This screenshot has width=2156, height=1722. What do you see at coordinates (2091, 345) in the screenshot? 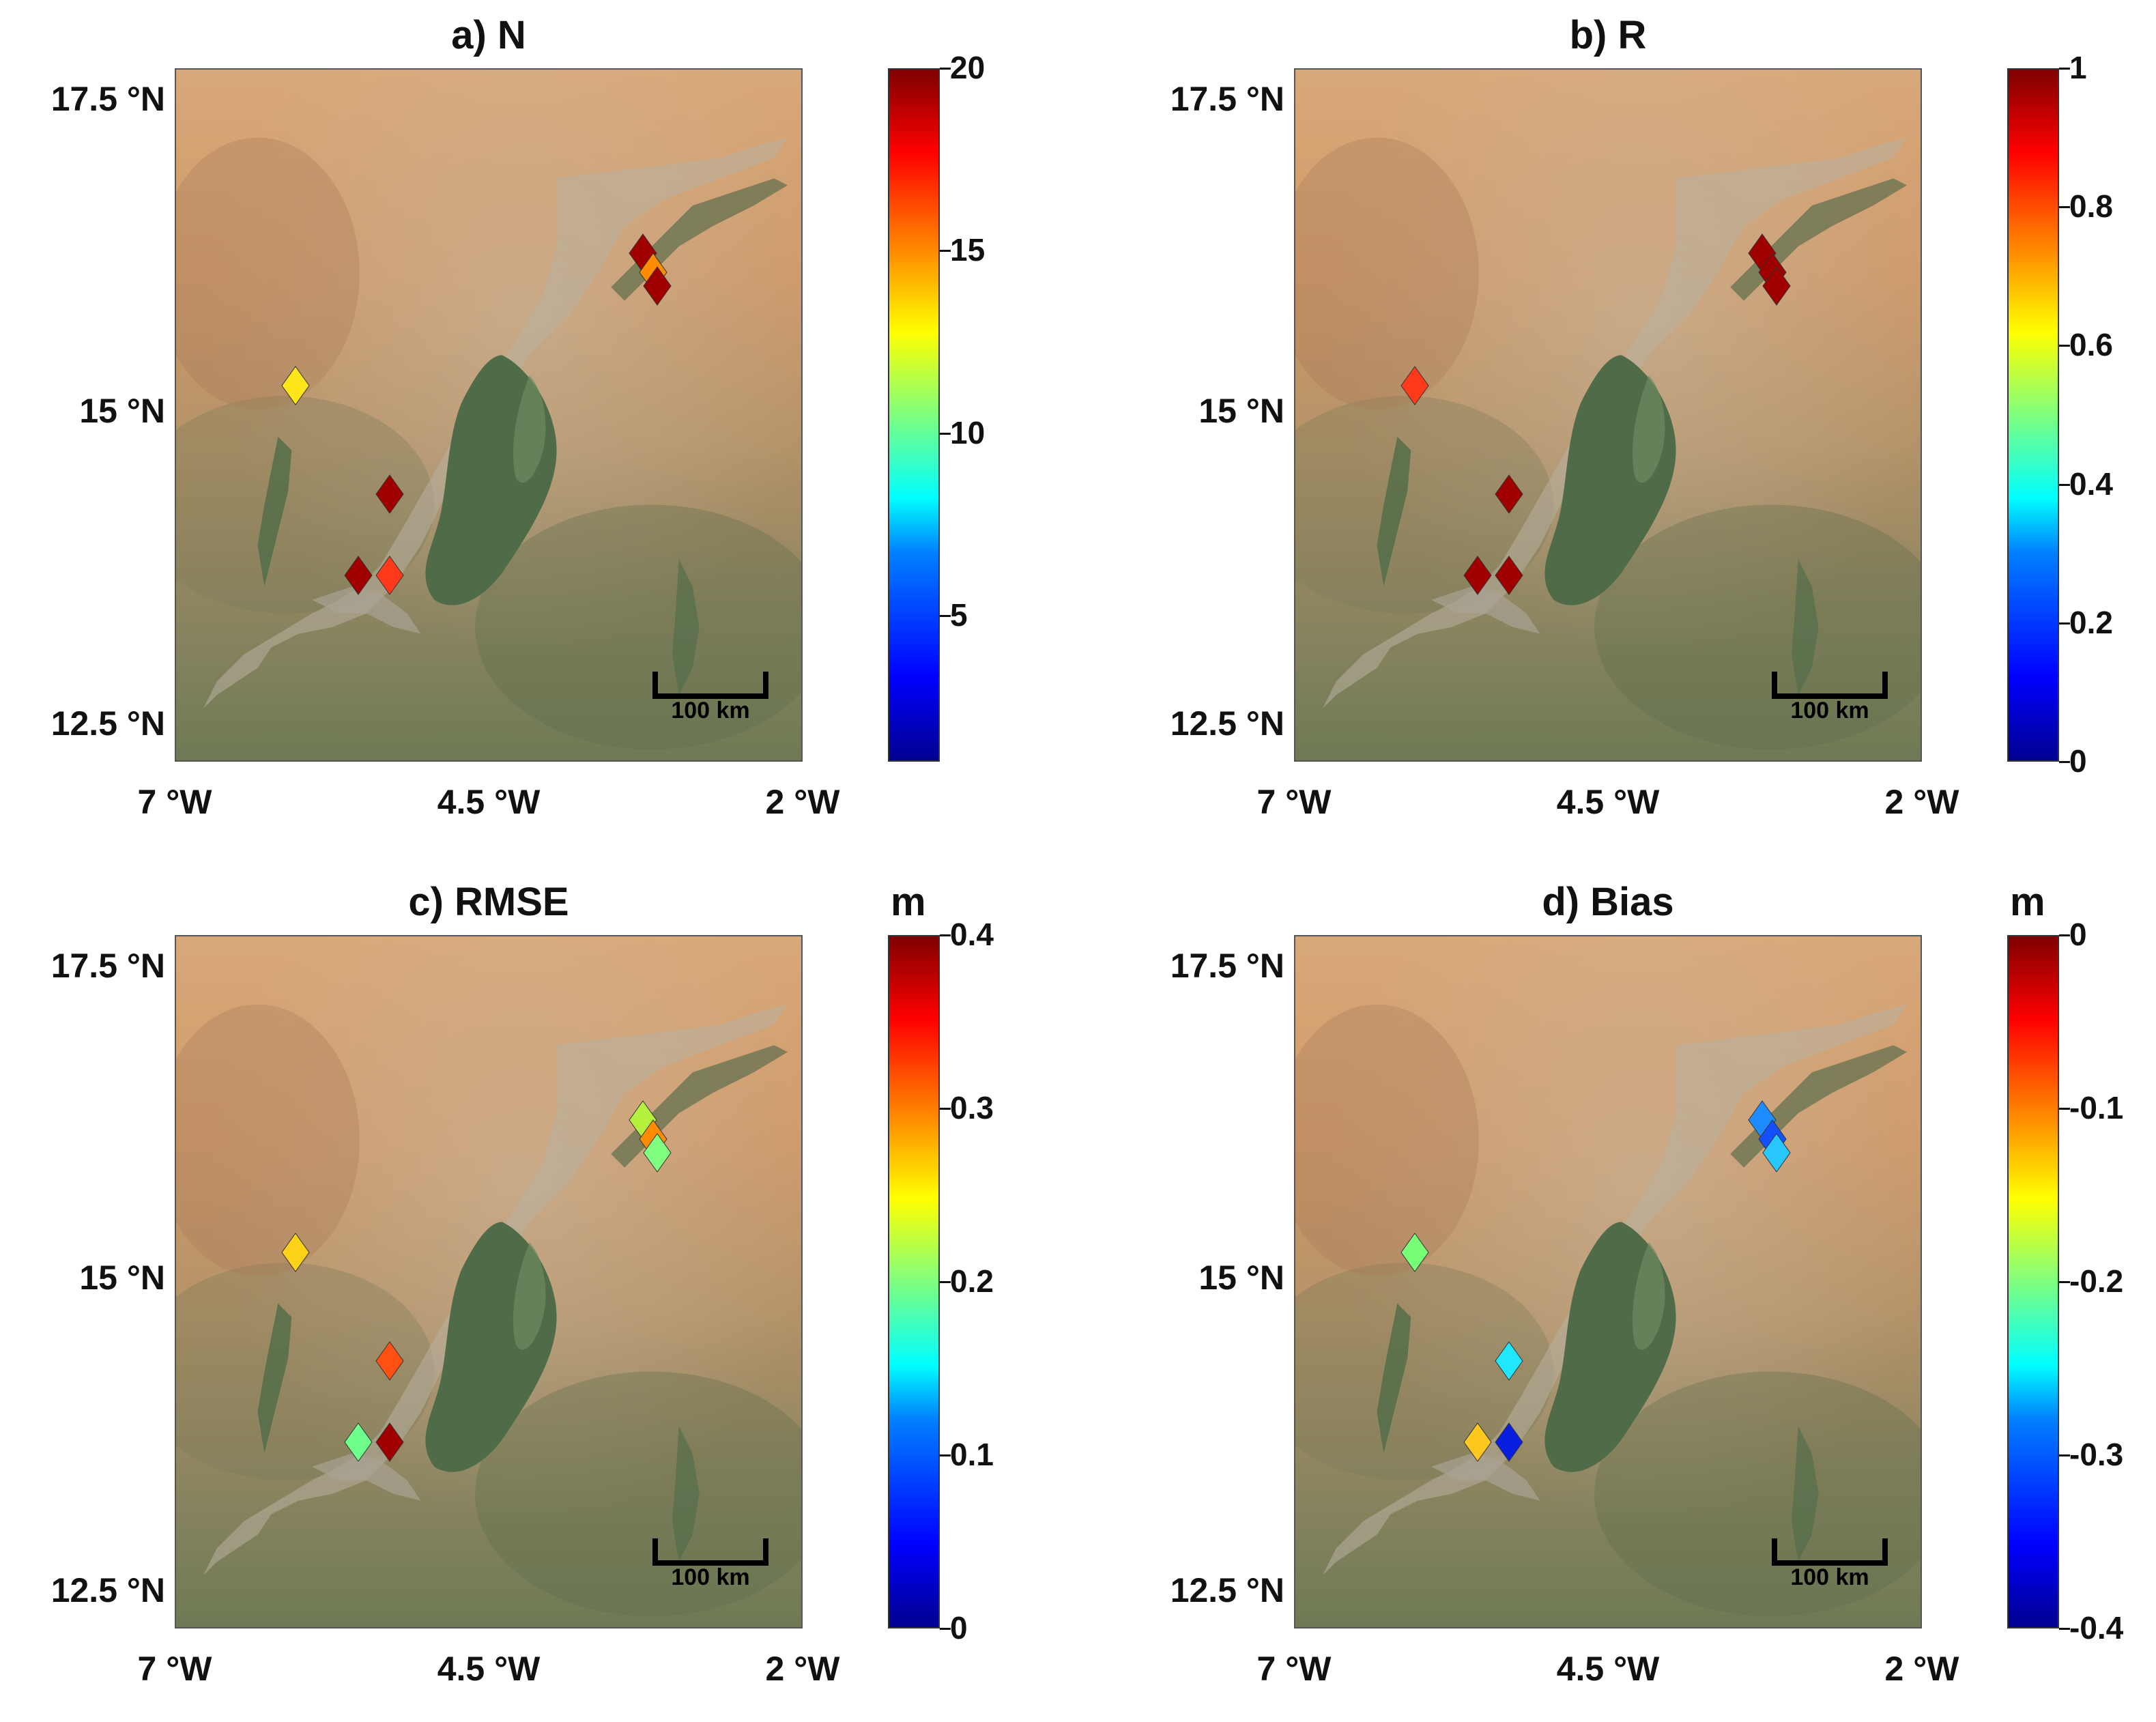
I see `colorbar-tick-label: 0.6` at bounding box center [2091, 345].